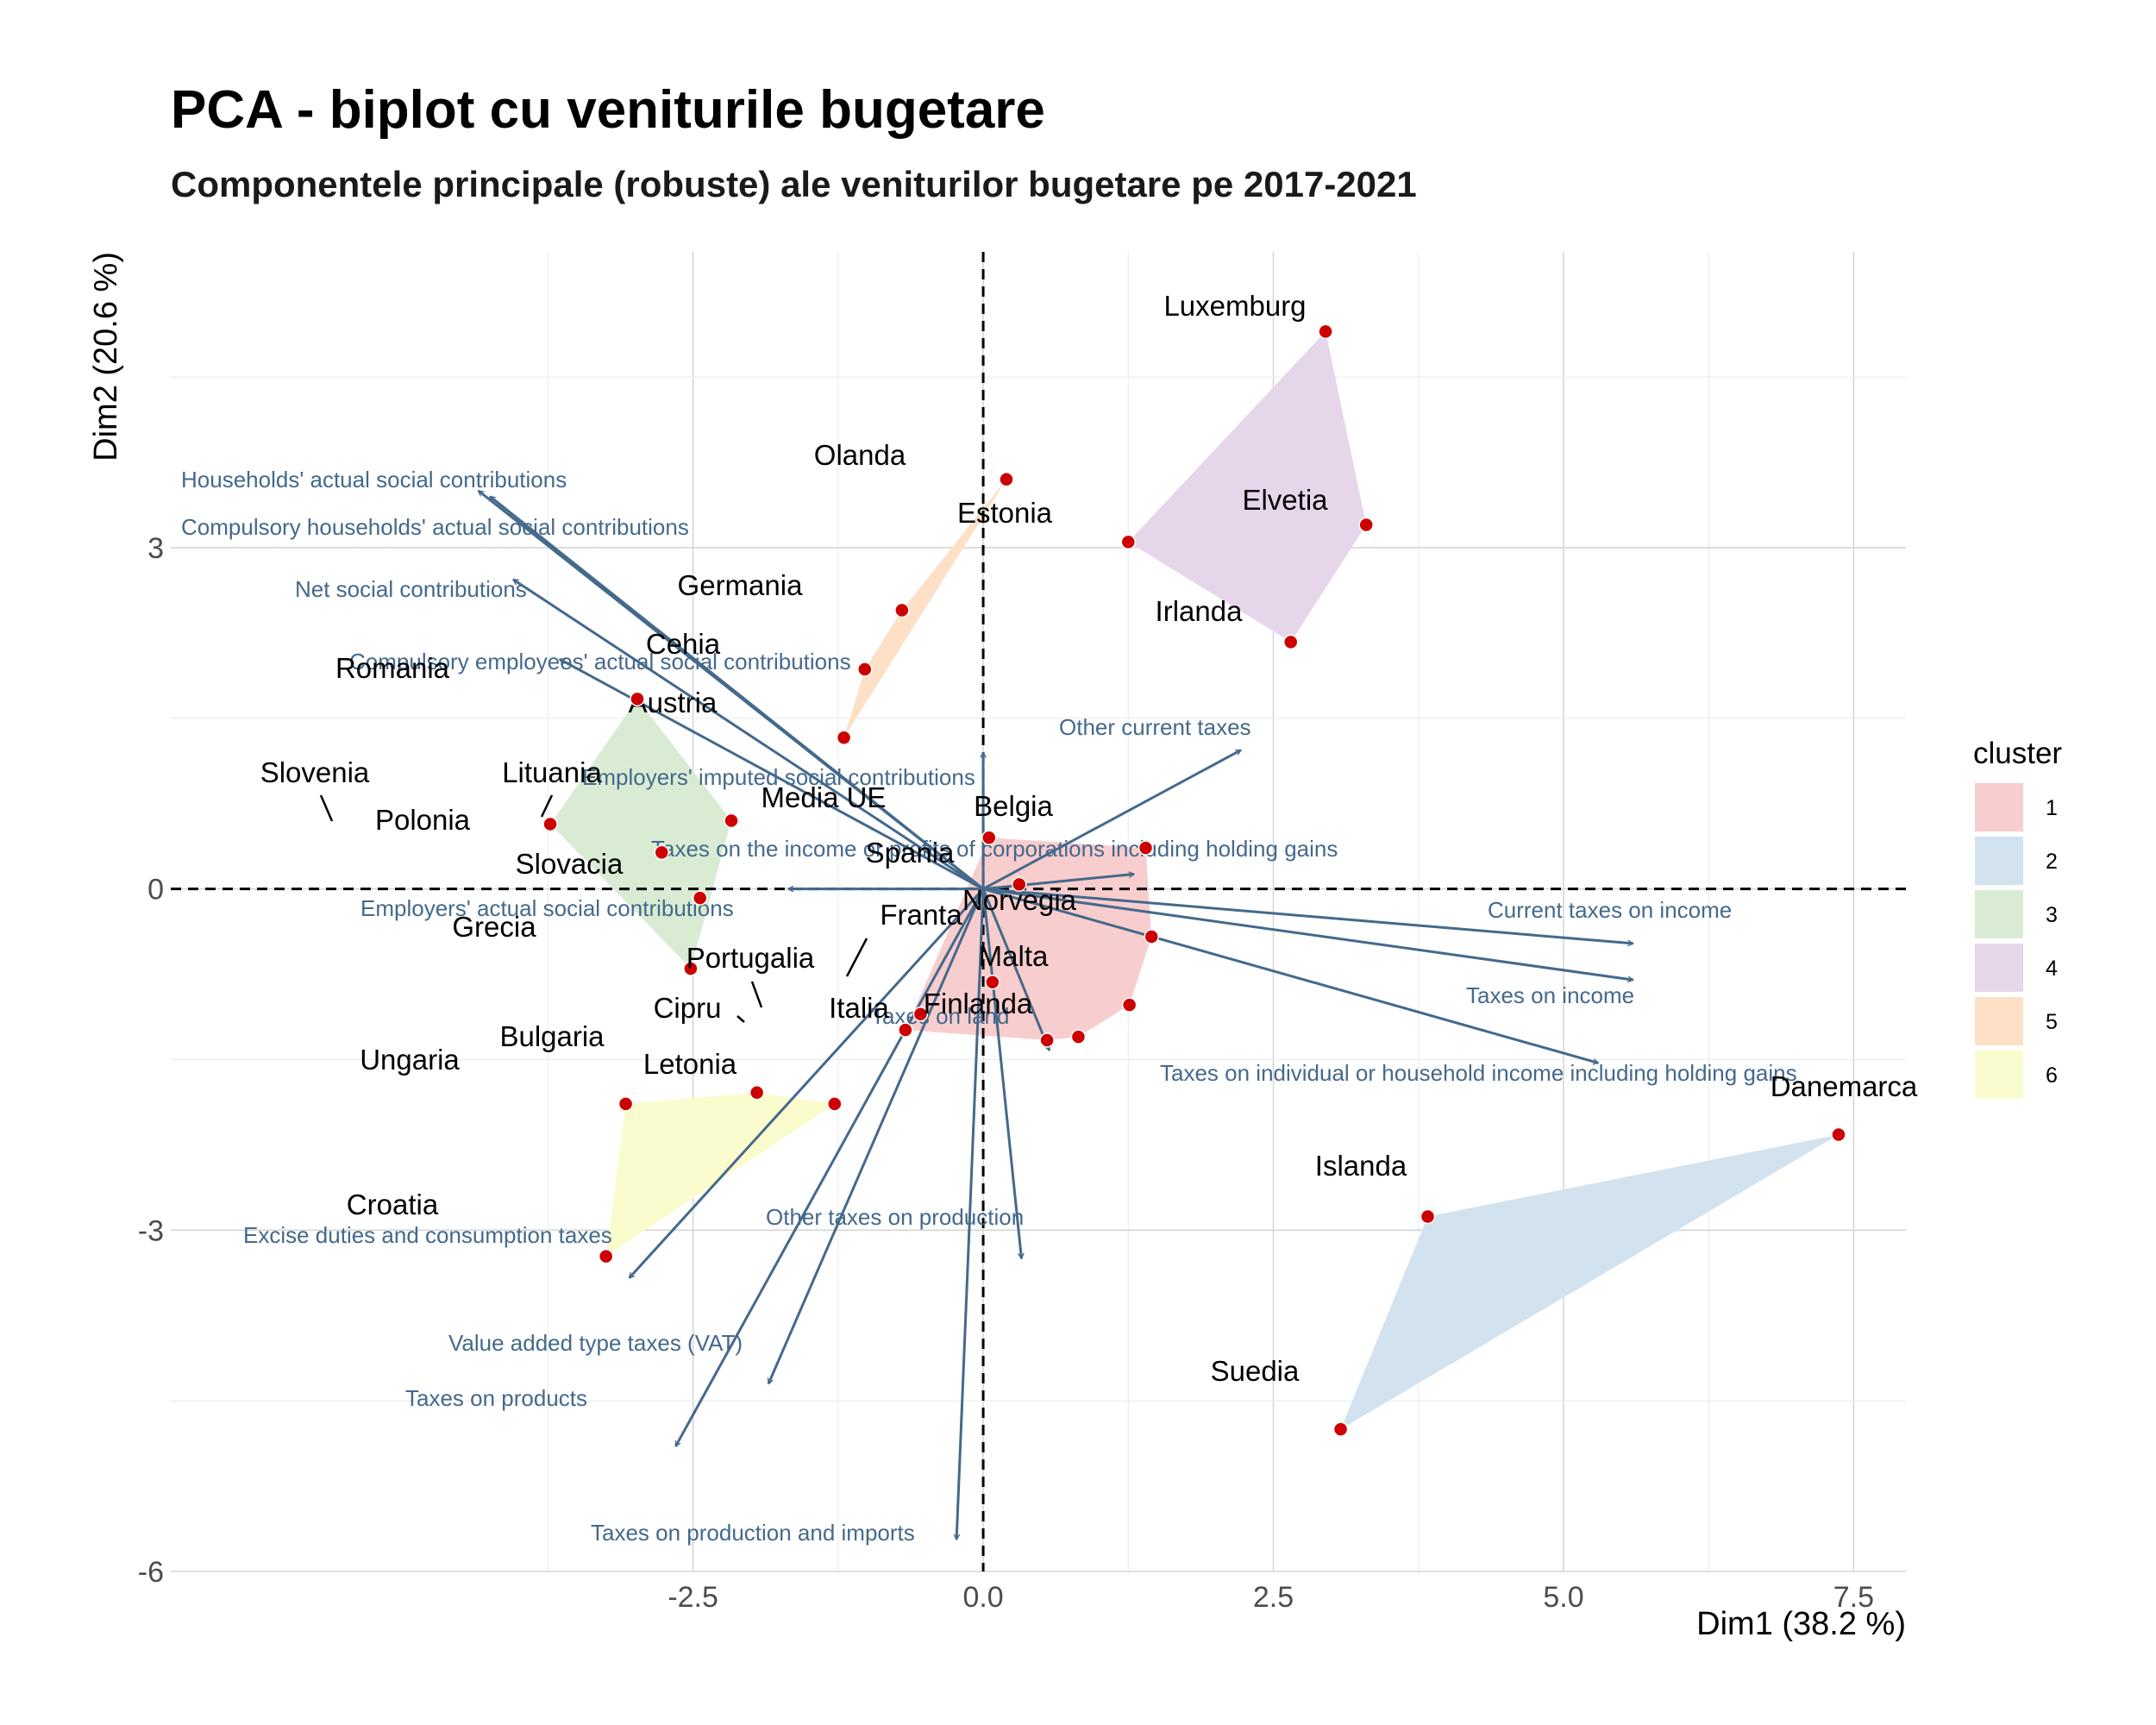 The height and width of the screenshot is (1725, 2156). Describe the element at coordinates (315, 772) in the screenshot. I see `country-label: Slovenia` at that location.